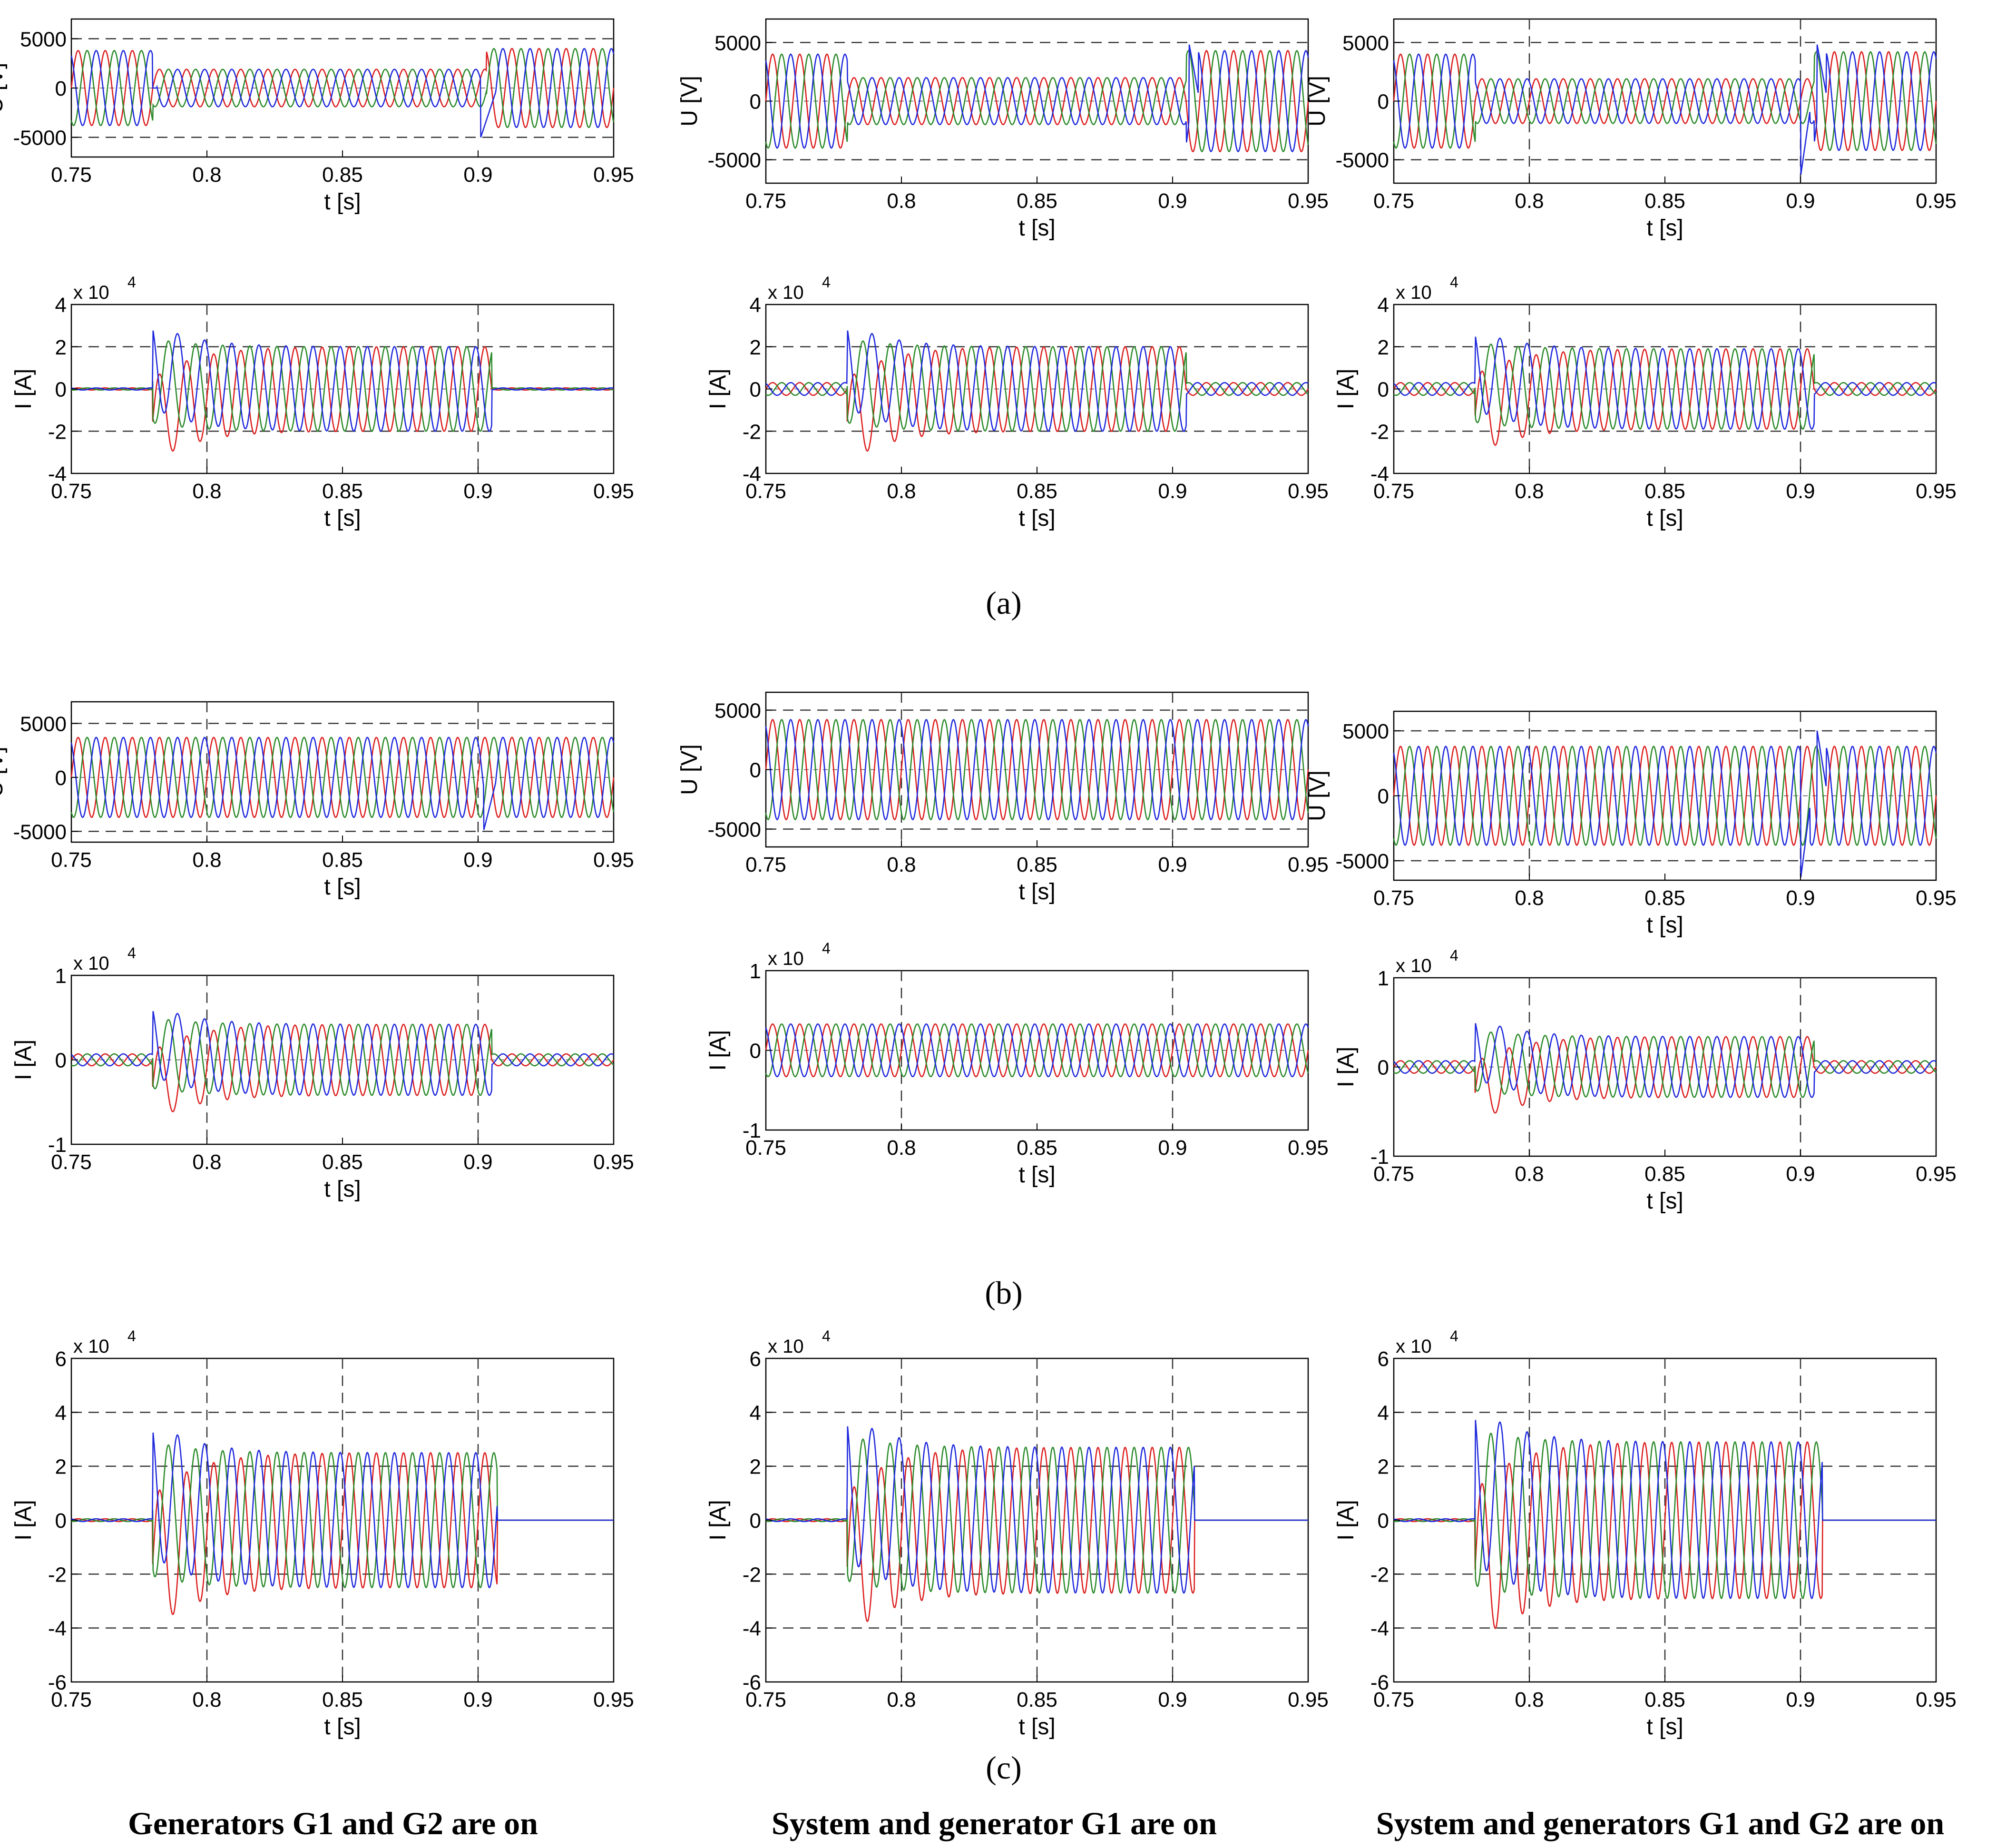 Image resolution: width=2006 pixels, height=1848 pixels. What do you see at coordinates (755, 347) in the screenshot?
I see `y-tick-label: 2` at bounding box center [755, 347].